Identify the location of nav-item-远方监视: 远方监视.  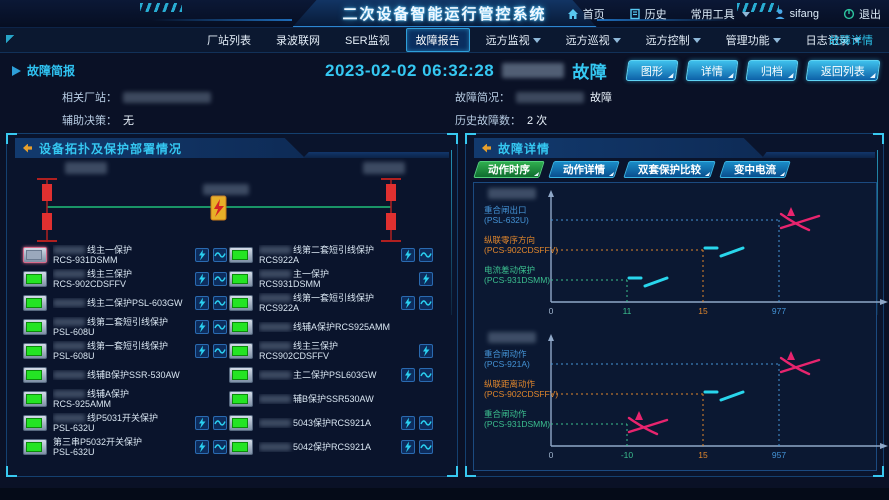
(513, 40).